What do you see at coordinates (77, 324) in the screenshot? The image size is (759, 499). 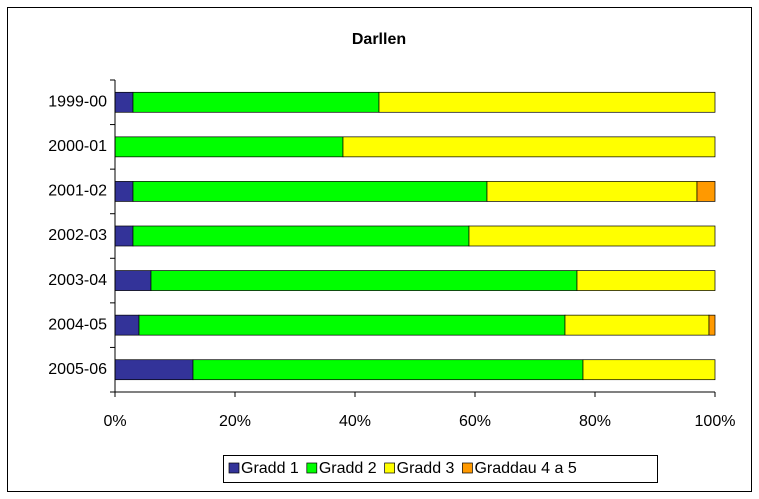 I see `y-tick-label: 2004-05` at bounding box center [77, 324].